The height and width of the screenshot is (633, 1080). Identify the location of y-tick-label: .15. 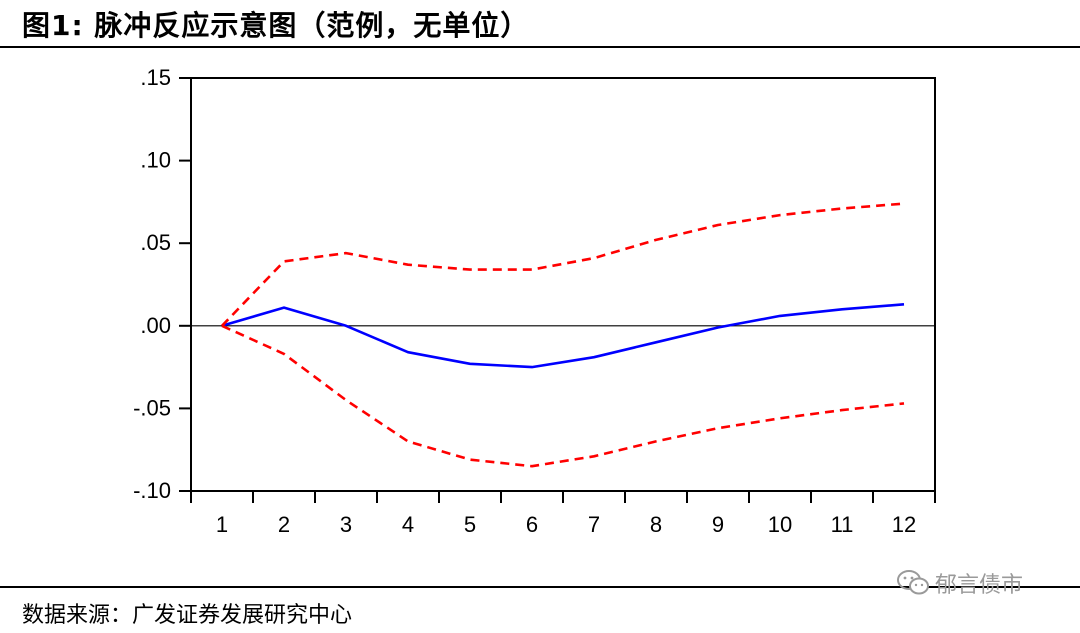
(155, 77).